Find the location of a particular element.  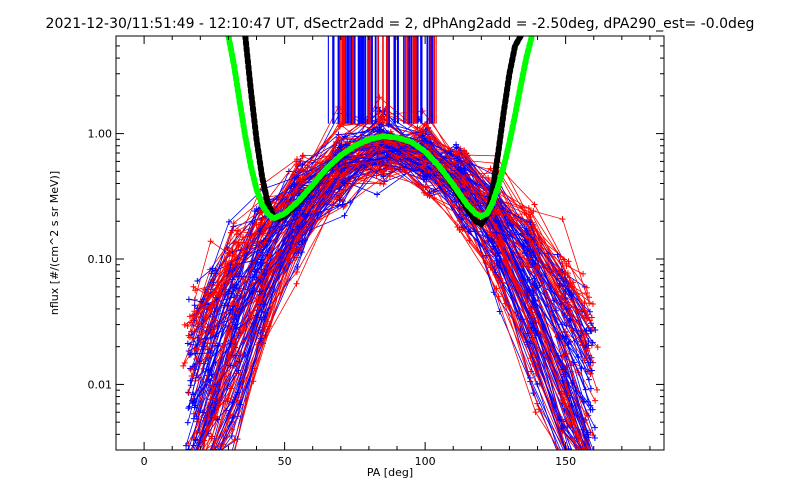

x-tick-label: 50 is located at coordinates (285, 461).